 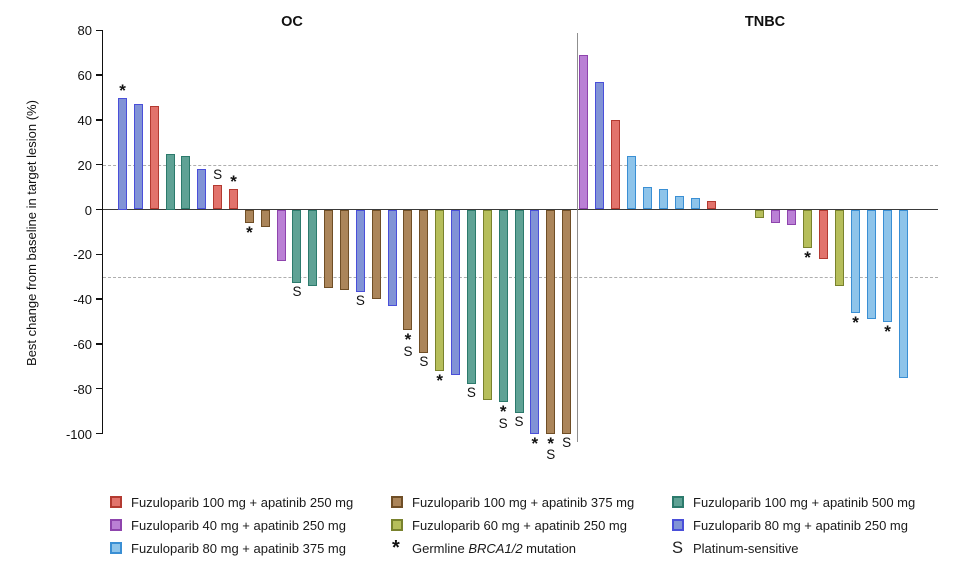 What do you see at coordinates (292, 22) in the screenshot?
I see `group-title-oc: OC` at bounding box center [292, 22].